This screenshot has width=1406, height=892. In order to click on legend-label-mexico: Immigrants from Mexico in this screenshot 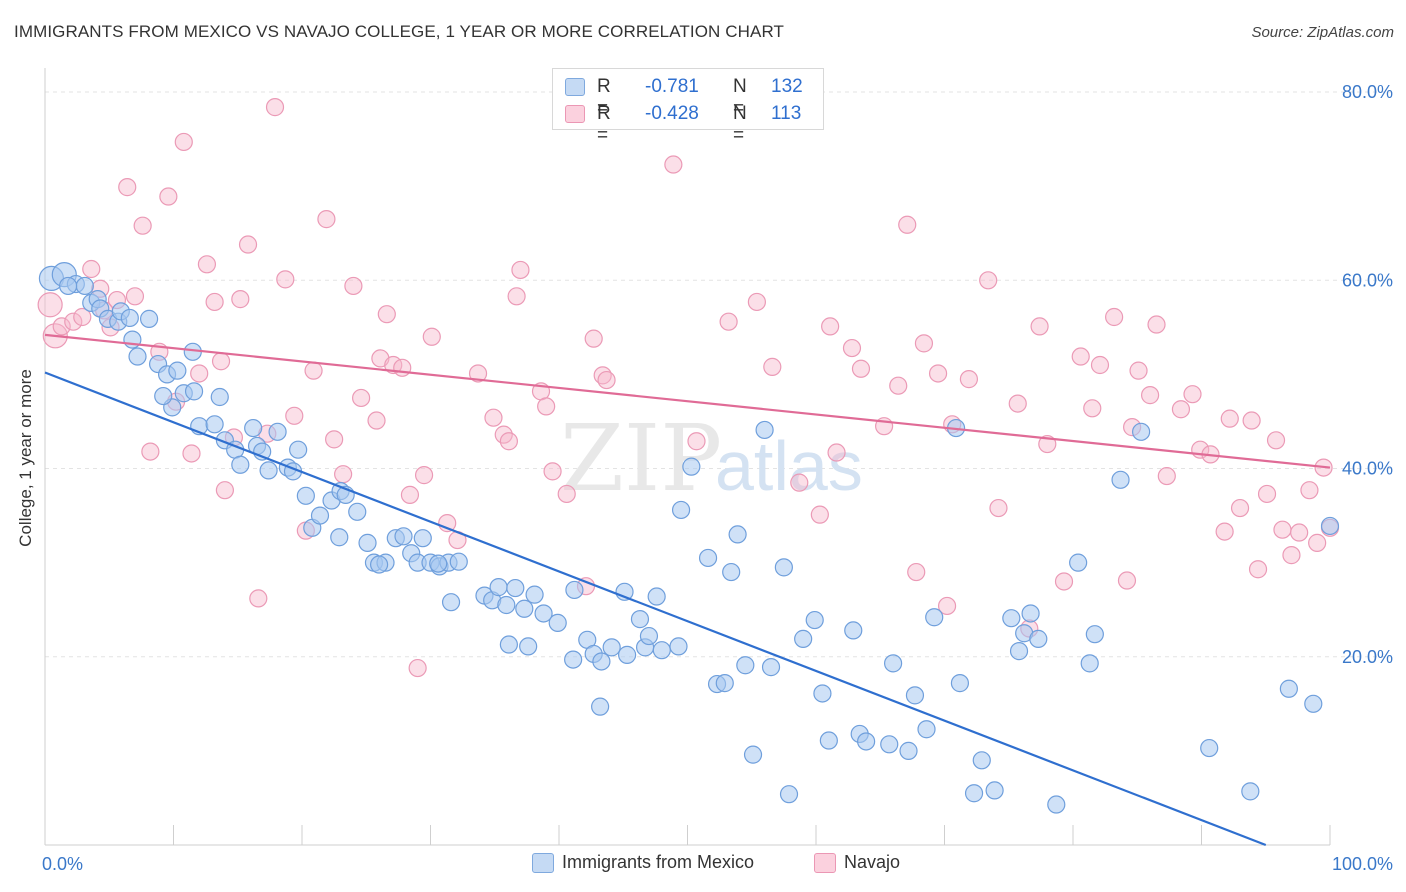, I will do `click(658, 862)`.